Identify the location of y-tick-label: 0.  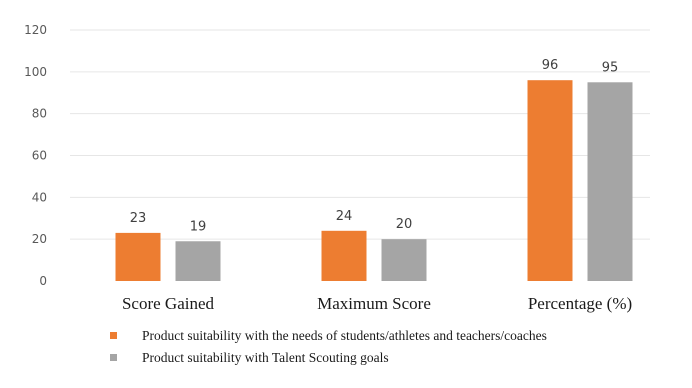
(43, 281).